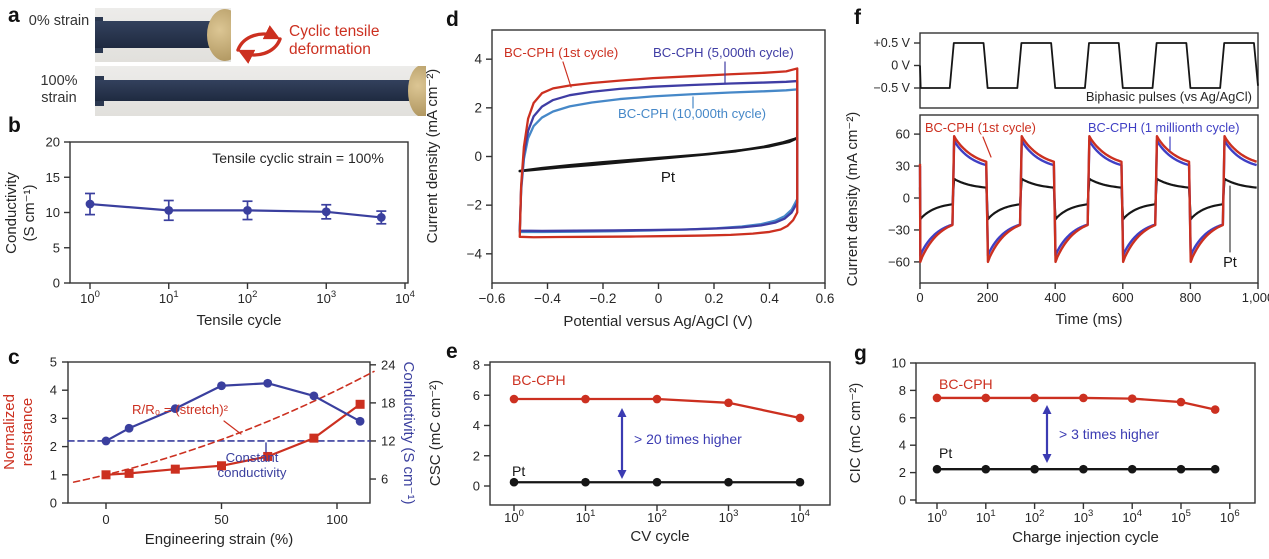  What do you see at coordinates (53, 177) in the screenshot?
I see `y-tick-label: 15` at bounding box center [53, 177].